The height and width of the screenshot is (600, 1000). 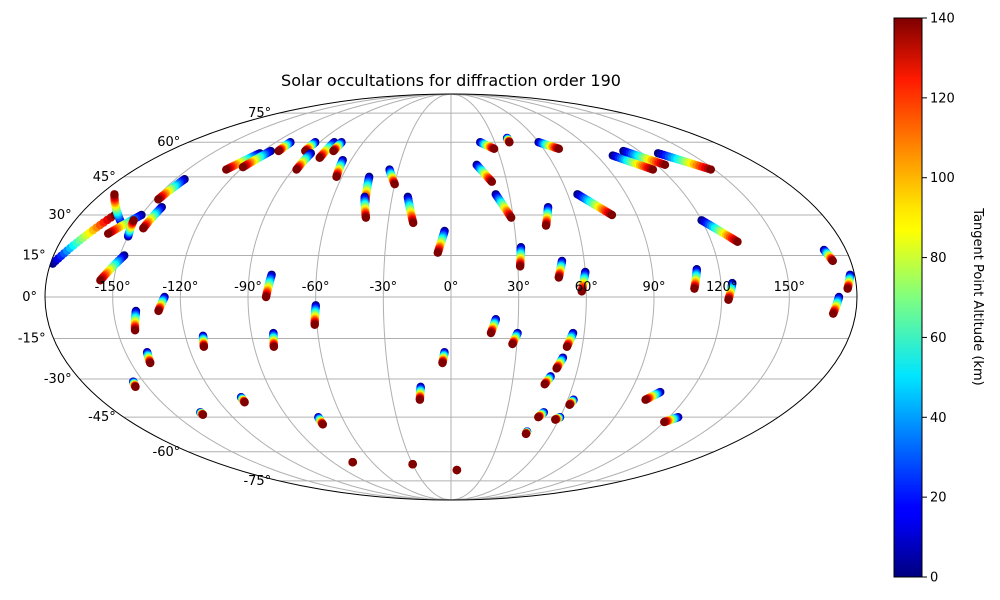 I want to click on colorbar-tick-label: 0, so click(x=934, y=578).